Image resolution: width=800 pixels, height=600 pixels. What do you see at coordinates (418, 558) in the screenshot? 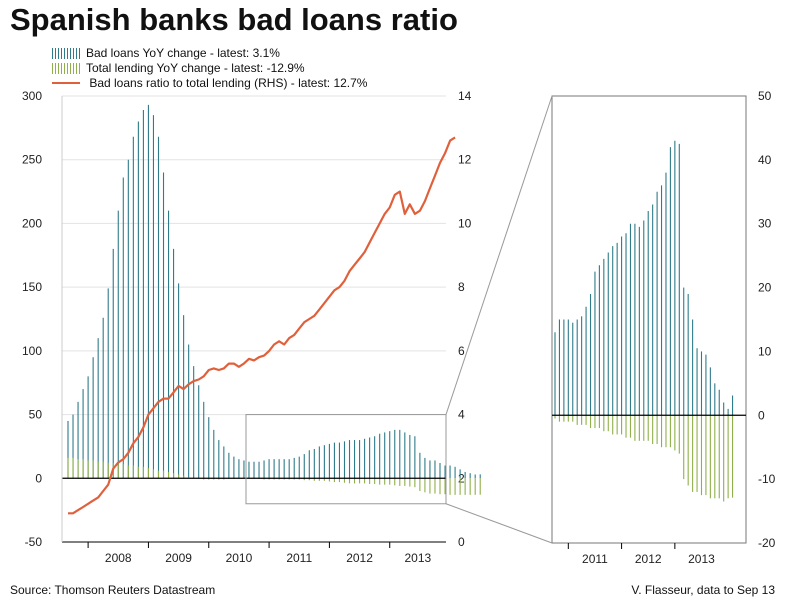
I see `x-axis-tick-label: 2013` at bounding box center [418, 558].